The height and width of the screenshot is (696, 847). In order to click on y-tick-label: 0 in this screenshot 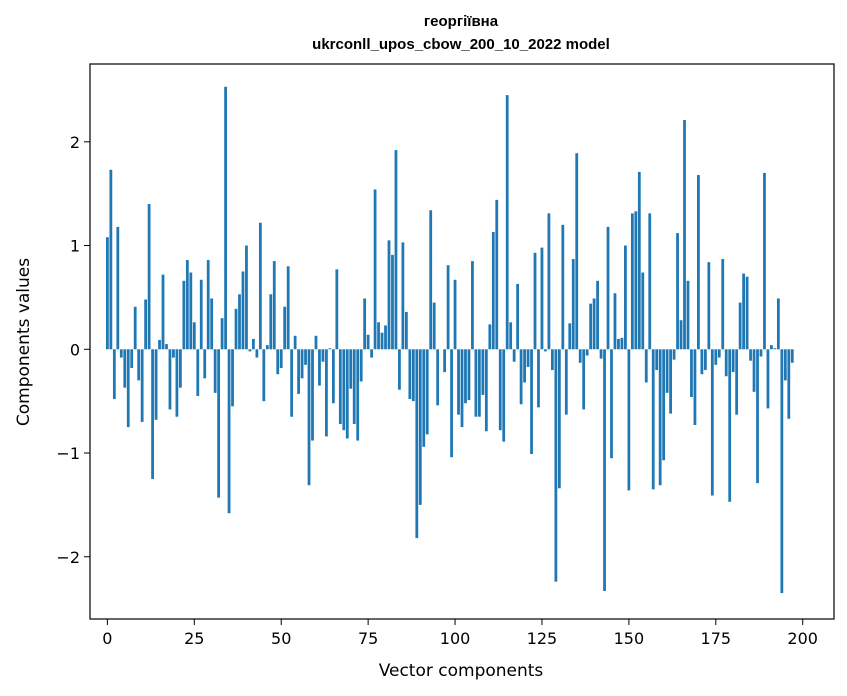, I will do `click(75, 349)`.